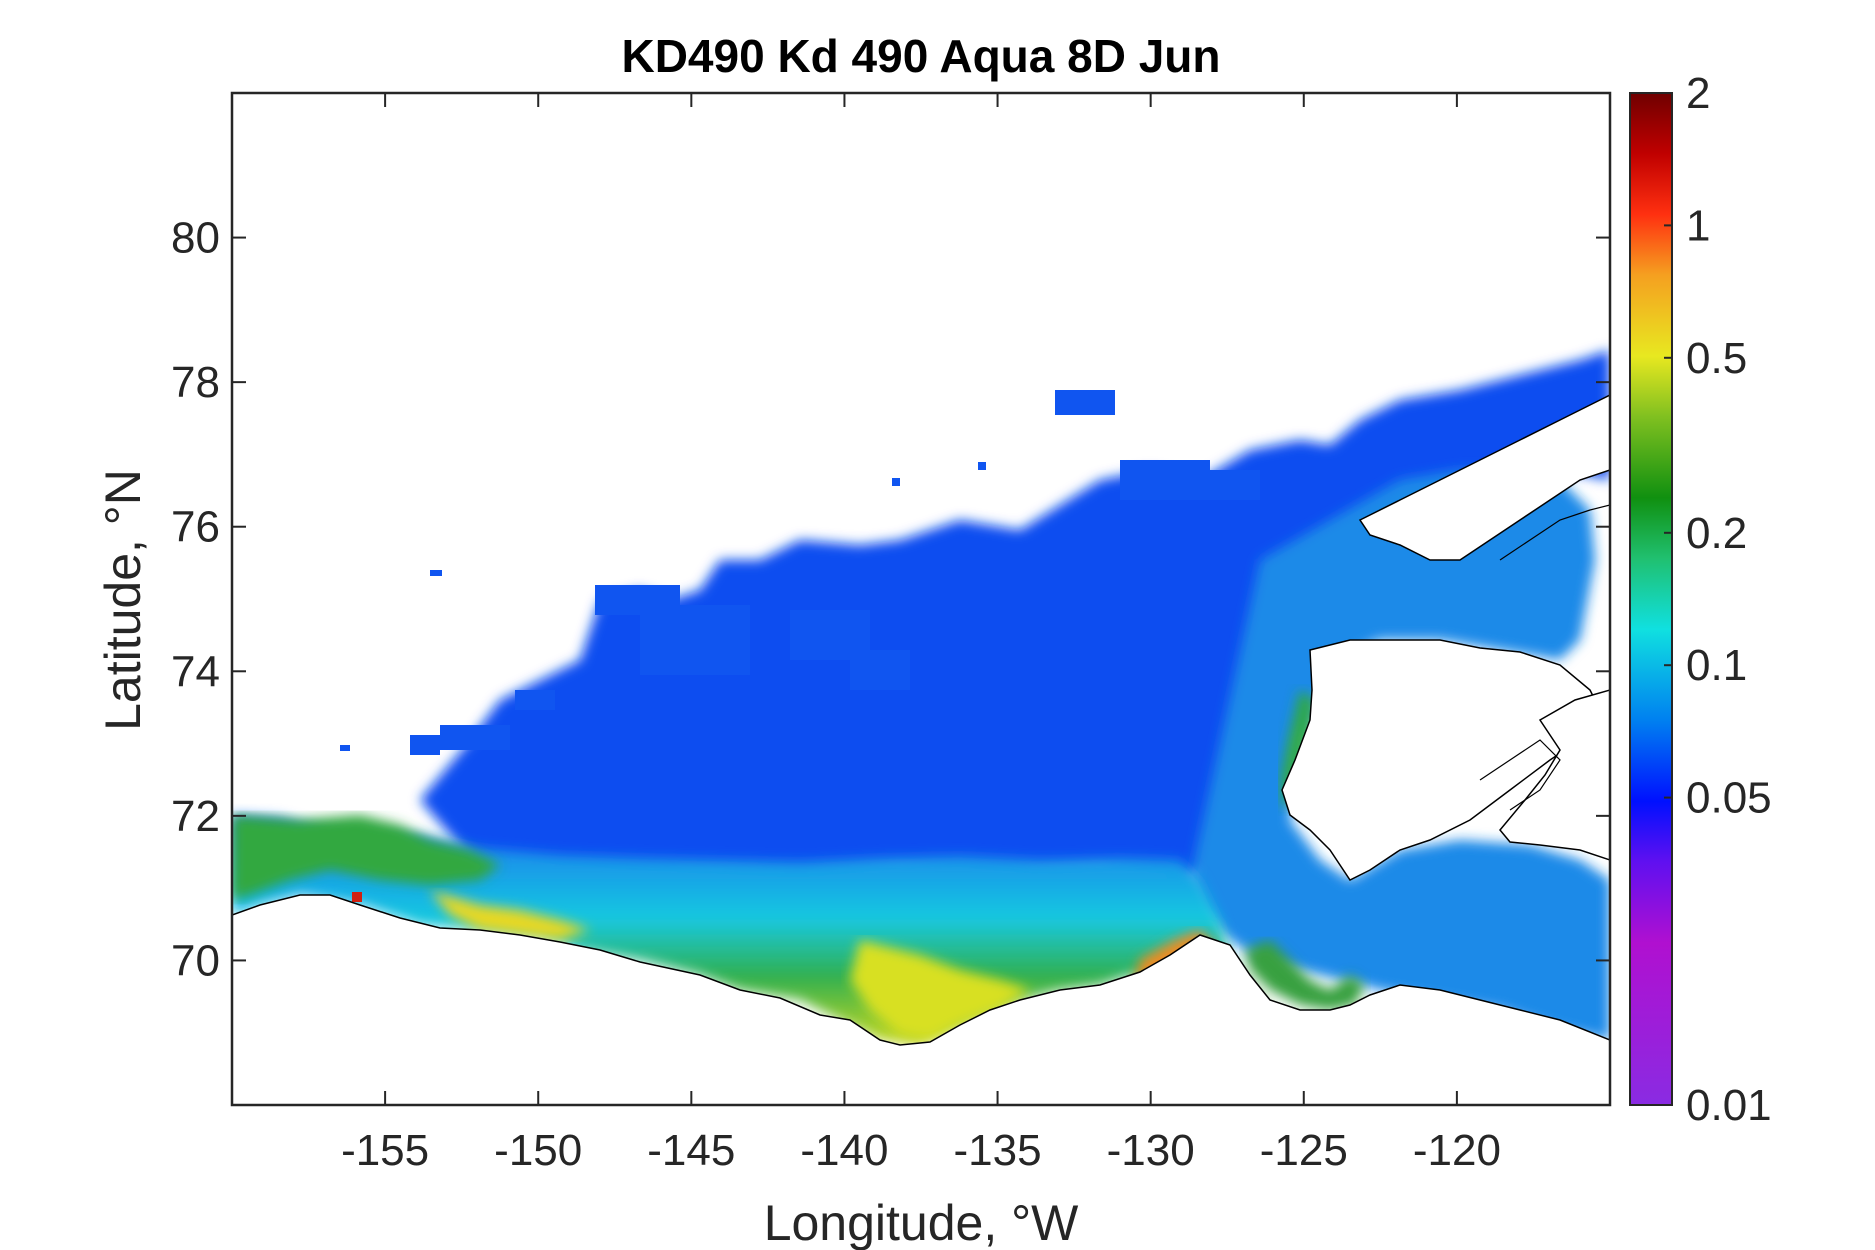 The image size is (1875, 1250). Describe the element at coordinates (920, 56) in the screenshot. I see `chart-title: KD490 Kd 490 Aqua 8D Jun` at that location.